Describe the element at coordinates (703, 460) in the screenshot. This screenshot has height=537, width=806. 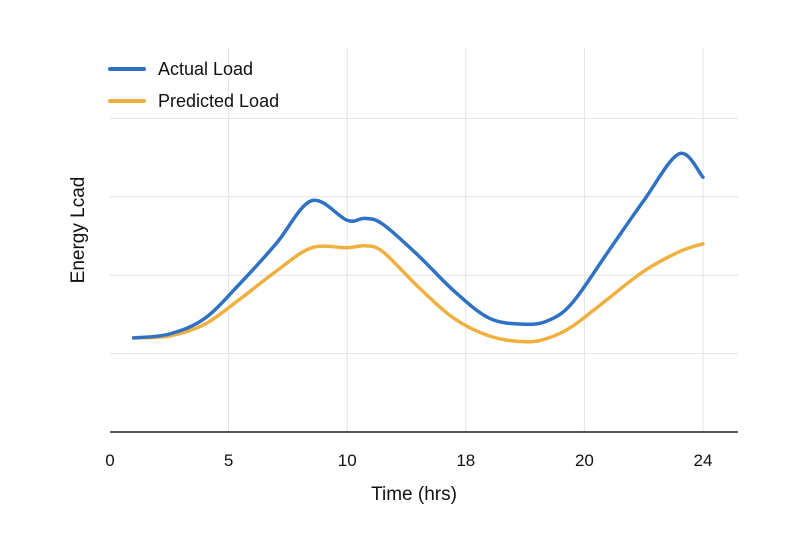
I see `x-tick-label: 24` at that location.